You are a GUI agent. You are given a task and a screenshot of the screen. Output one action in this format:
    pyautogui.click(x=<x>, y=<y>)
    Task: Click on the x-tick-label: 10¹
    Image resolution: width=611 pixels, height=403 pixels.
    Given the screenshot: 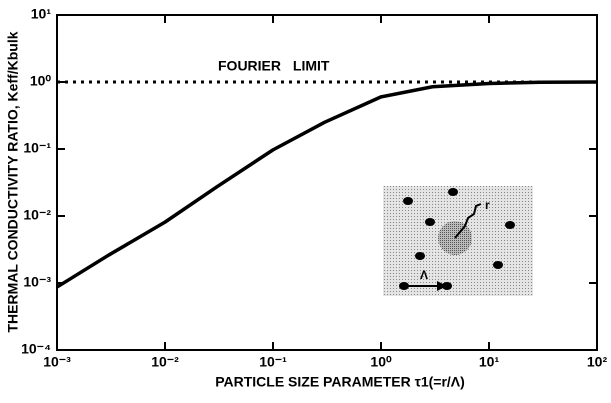 What is the action you would take?
    pyautogui.click(x=489, y=362)
    